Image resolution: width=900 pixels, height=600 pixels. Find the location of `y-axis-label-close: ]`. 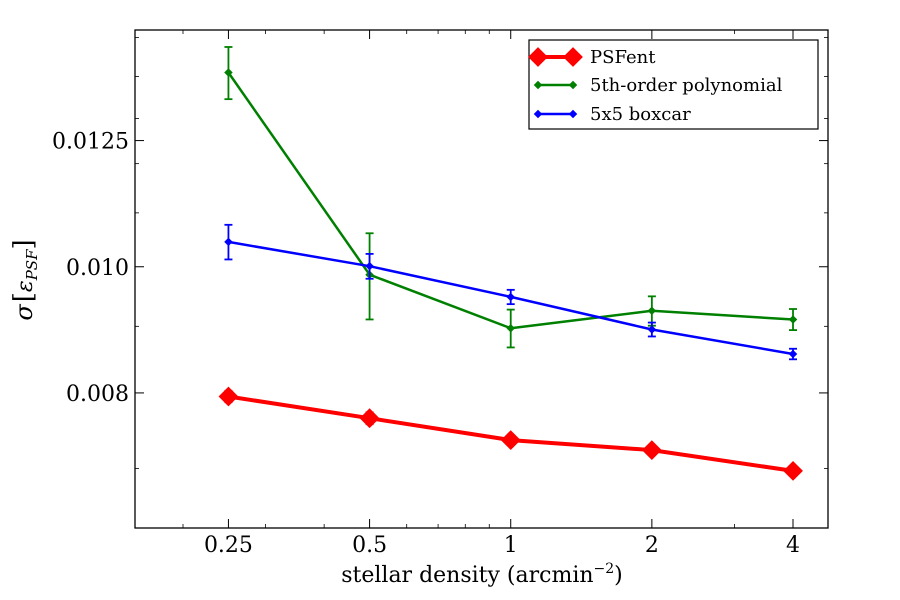

y-axis-label-close: ] is located at coordinates (24, 244).